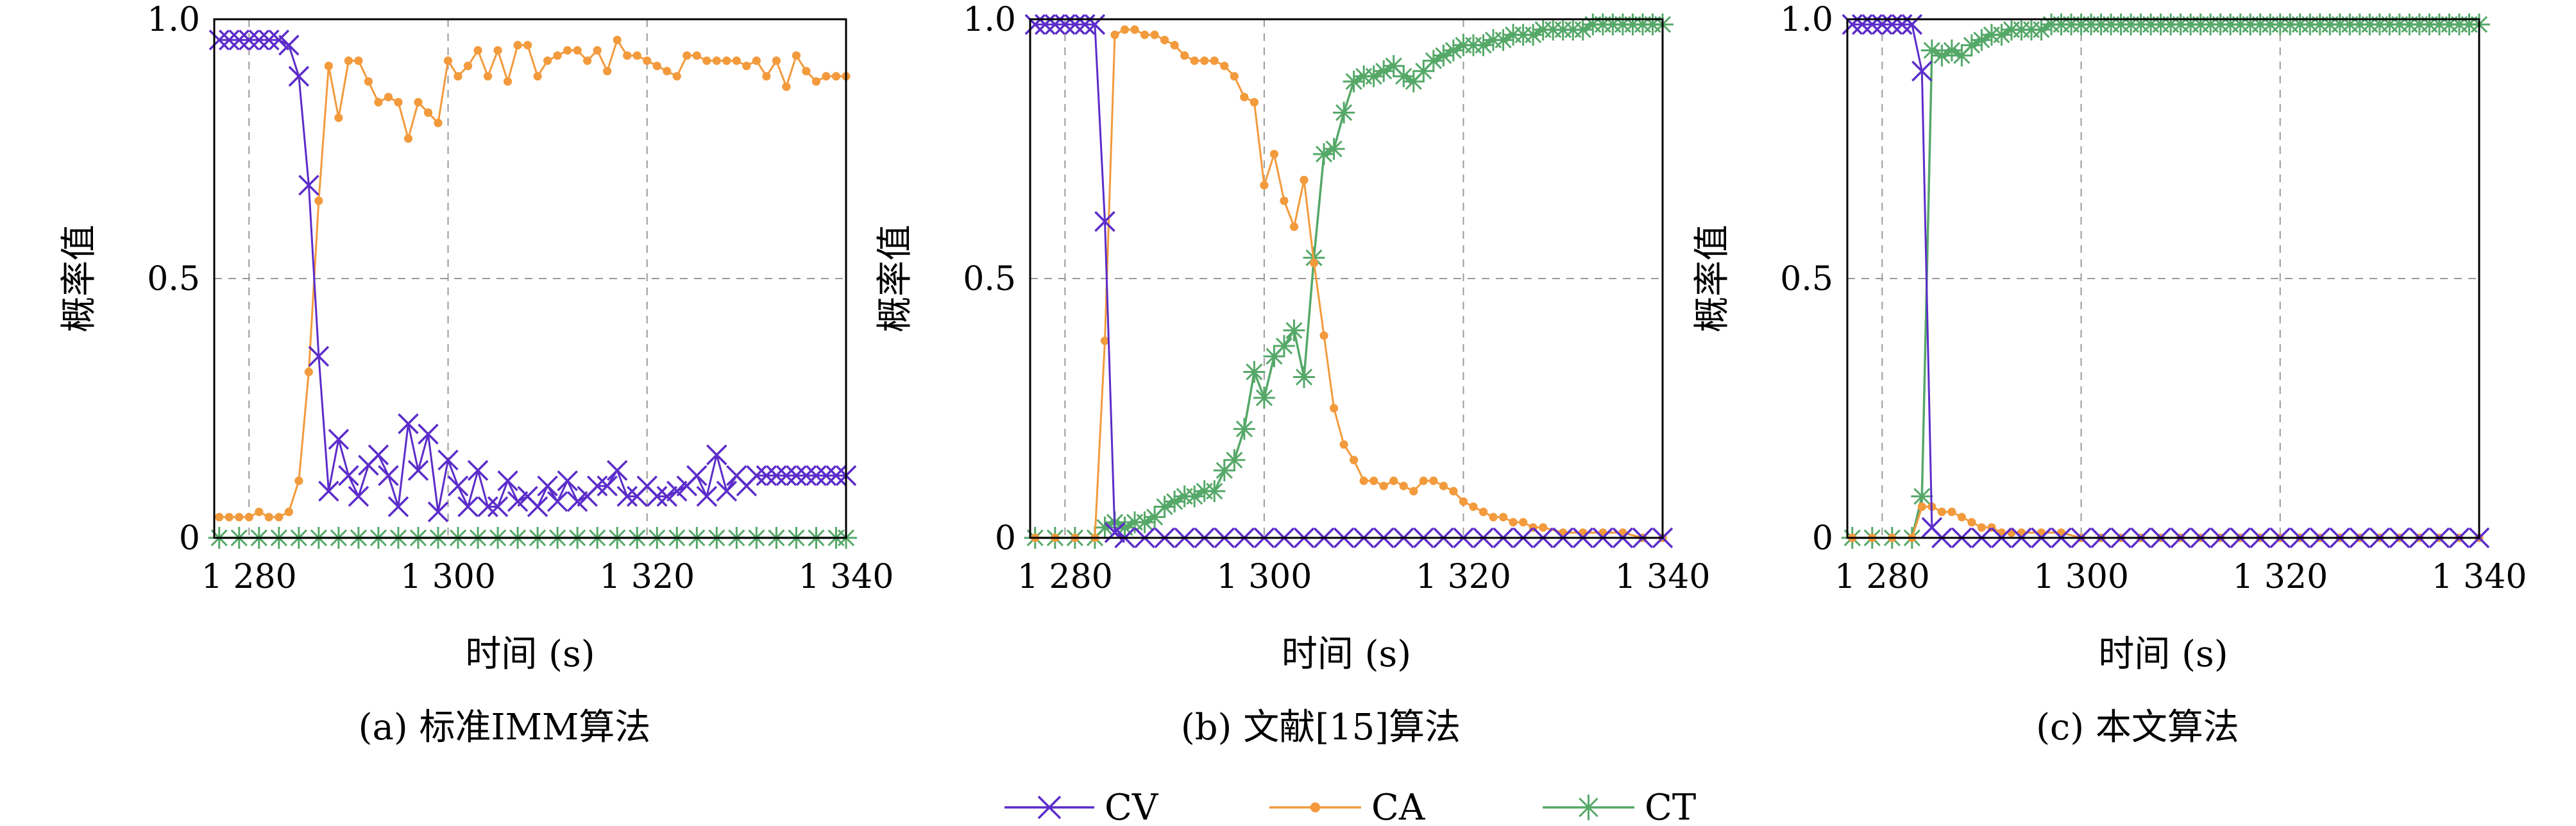 The height and width of the screenshot is (826, 2576). Describe the element at coordinates (1321, 727) in the screenshot. I see `panel-caption: (b) 文献[15]算法` at that location.